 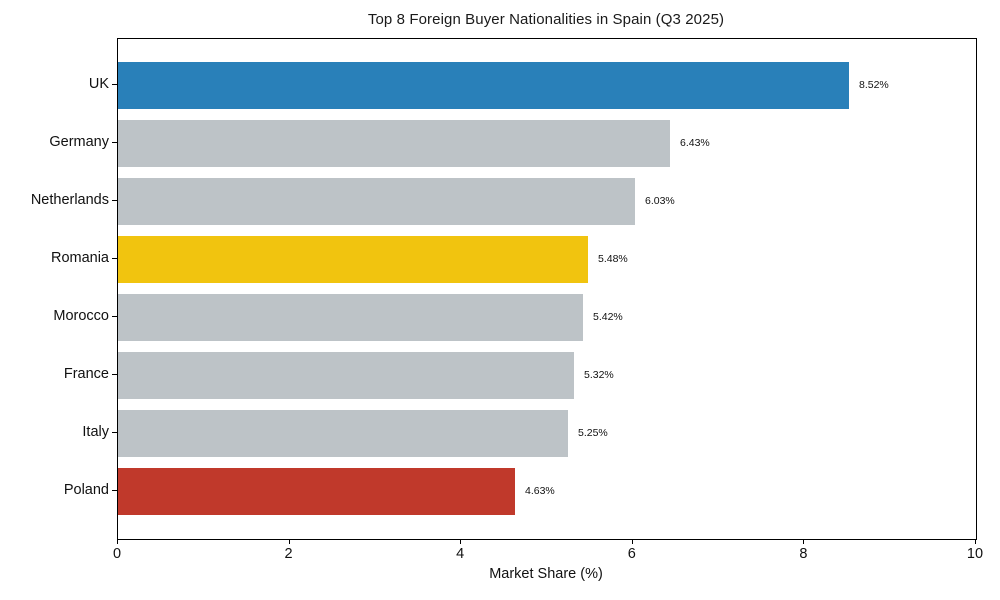 I want to click on bar-germany, so click(x=394, y=143).